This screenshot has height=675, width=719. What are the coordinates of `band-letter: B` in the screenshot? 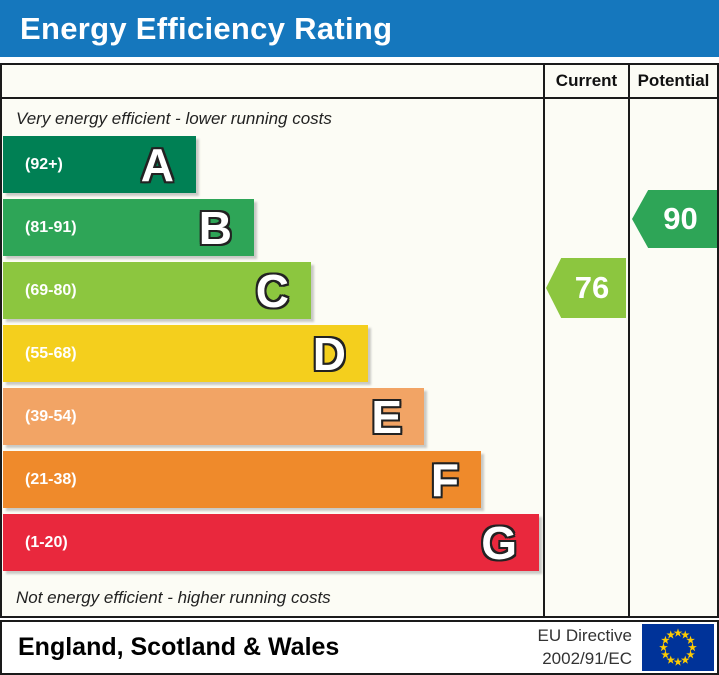 It's located at (215, 227).